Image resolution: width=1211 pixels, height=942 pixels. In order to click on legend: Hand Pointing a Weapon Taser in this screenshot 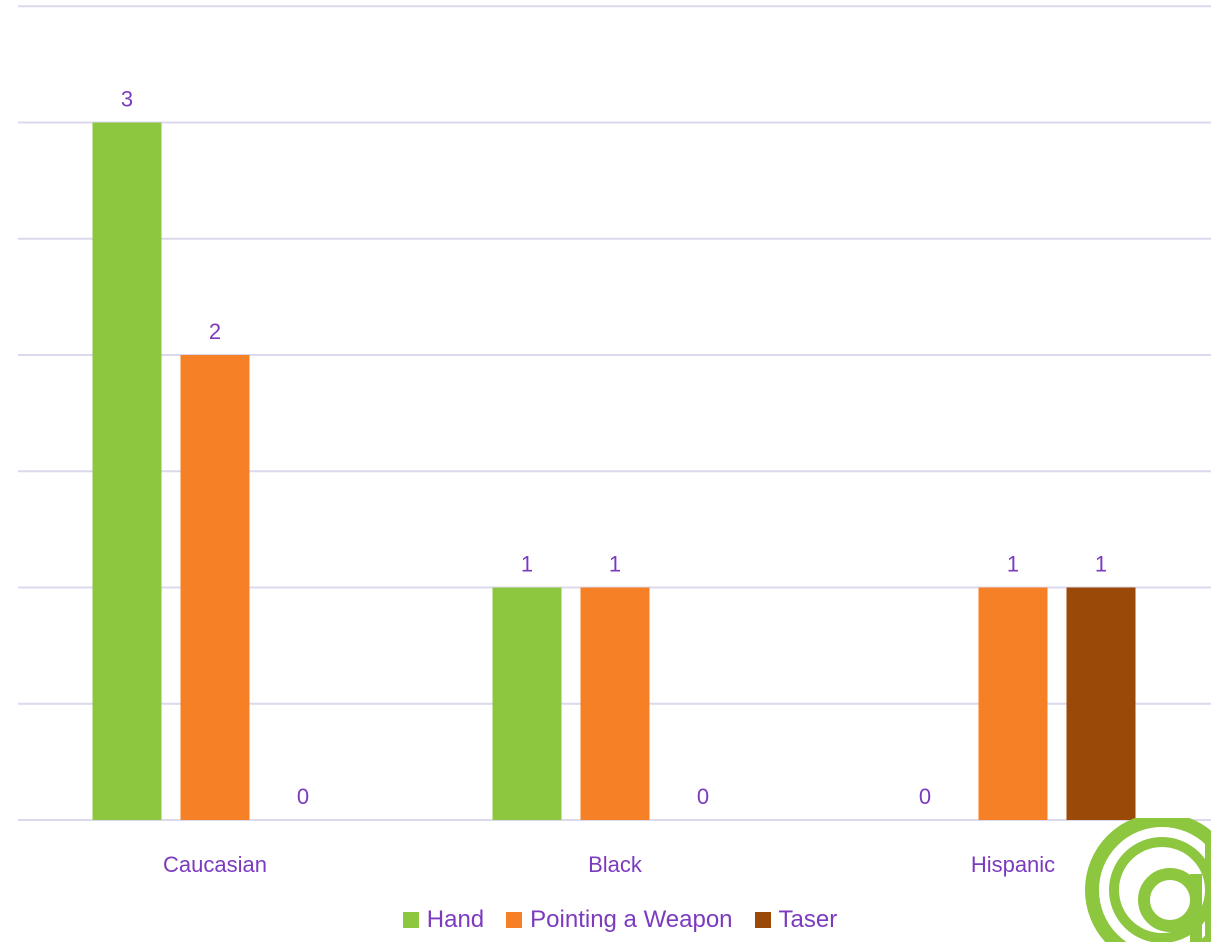, I will do `click(605, 920)`.